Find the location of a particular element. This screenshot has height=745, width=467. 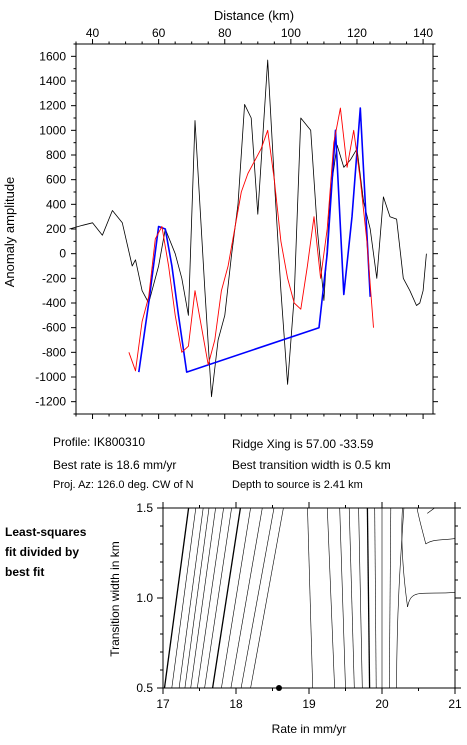

top-xtick-label: 100 is located at coordinates (291, 33).